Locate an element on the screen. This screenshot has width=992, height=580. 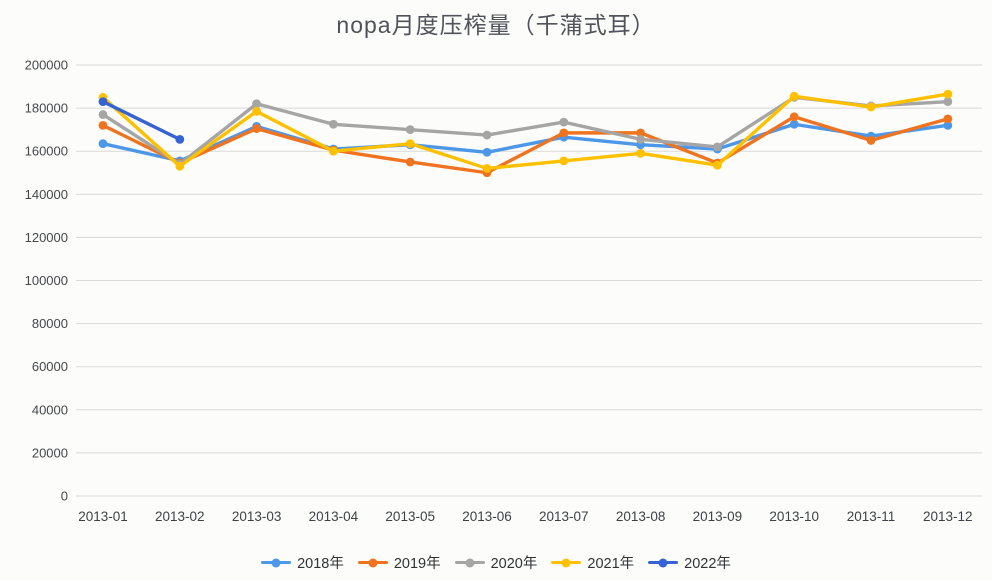
y-tick-label: 80000 is located at coordinates (50, 323).